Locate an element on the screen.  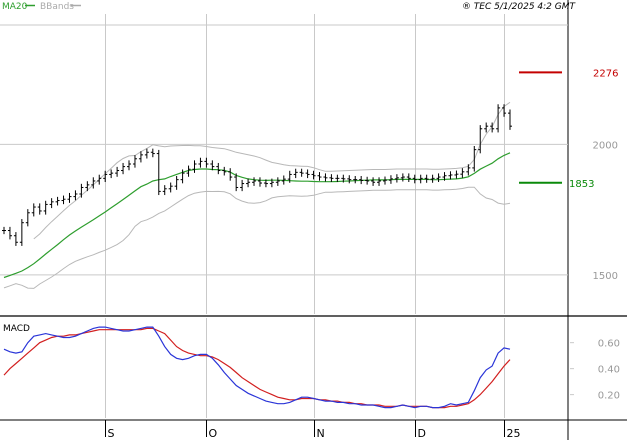
legend-ma20-label: MA20 is located at coordinates (15, 7).